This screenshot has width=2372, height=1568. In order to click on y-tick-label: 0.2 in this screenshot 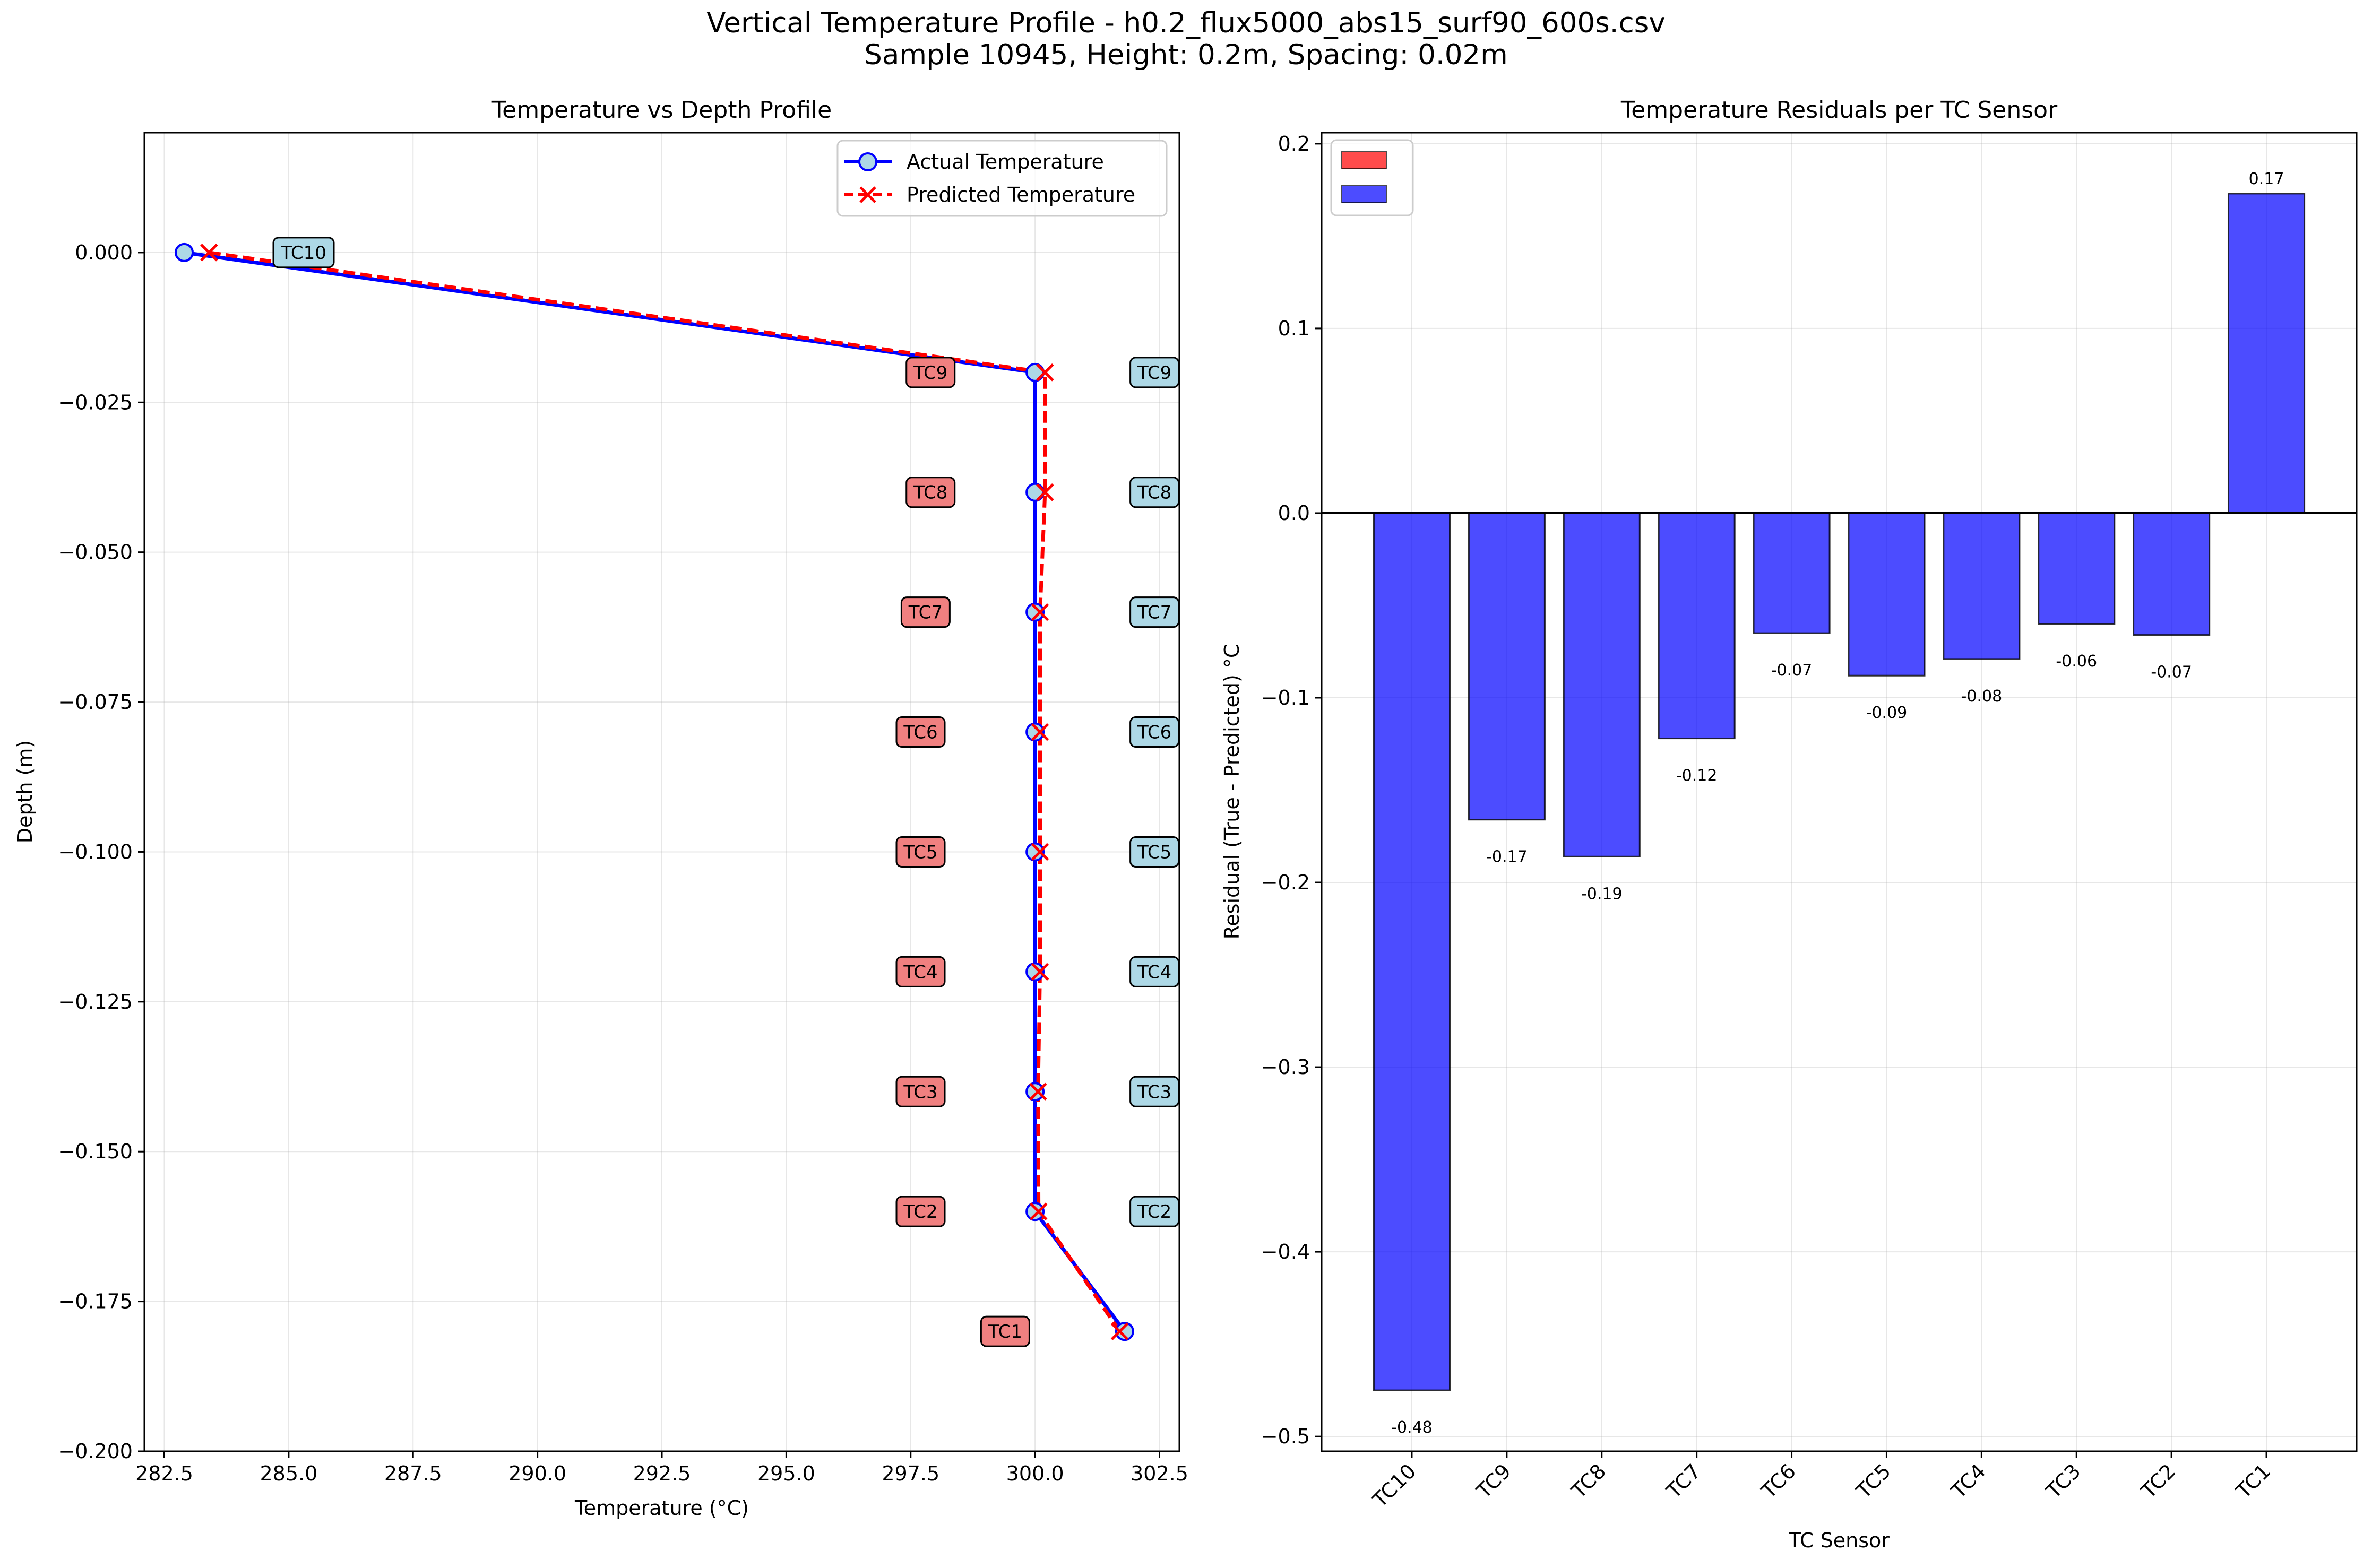, I will do `click(1294, 143)`.